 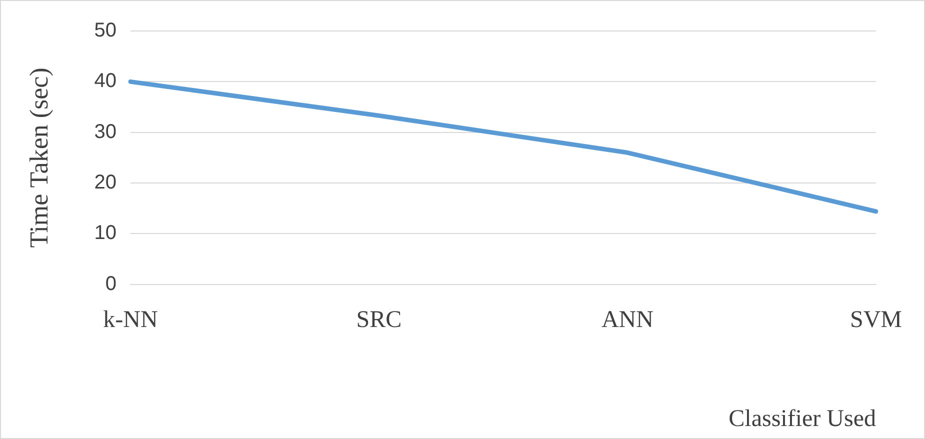 I want to click on x-tick-label: k-NN, so click(x=130, y=320).